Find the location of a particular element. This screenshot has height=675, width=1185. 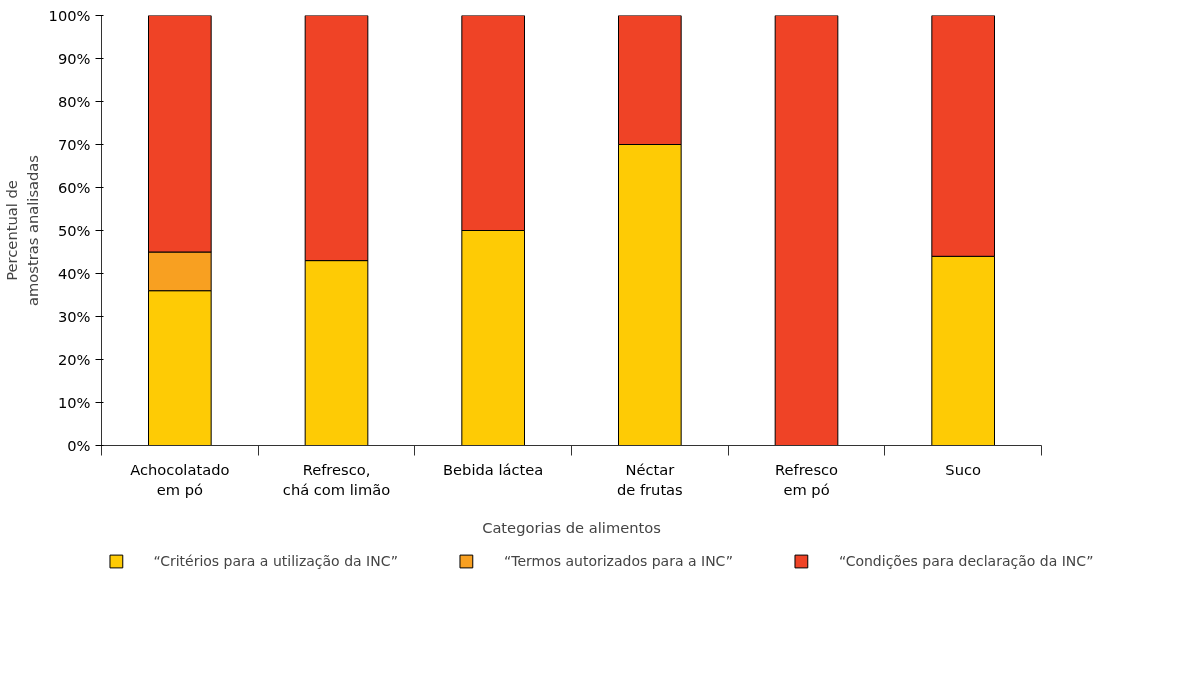

y-tick-label: 10% is located at coordinates (74, 402).